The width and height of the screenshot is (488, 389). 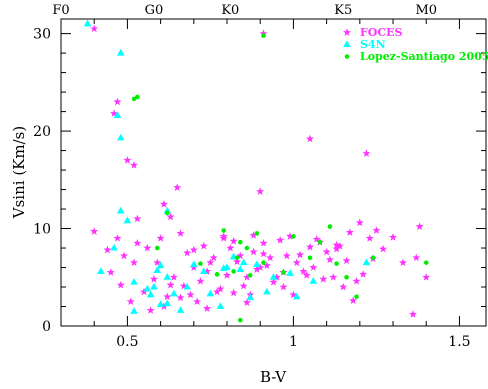 I want to click on legend-marker-dot, so click(x=347, y=56).